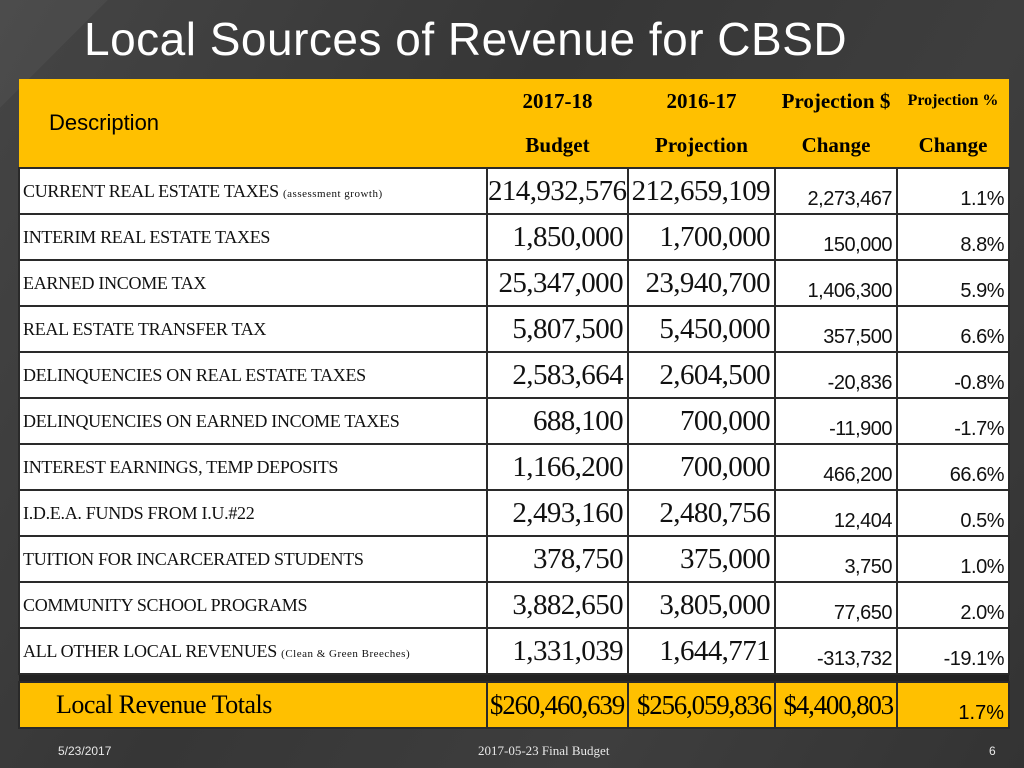 This screenshot has height=768, width=1024. I want to click on row-budget: 3,882,650, so click(557, 605).